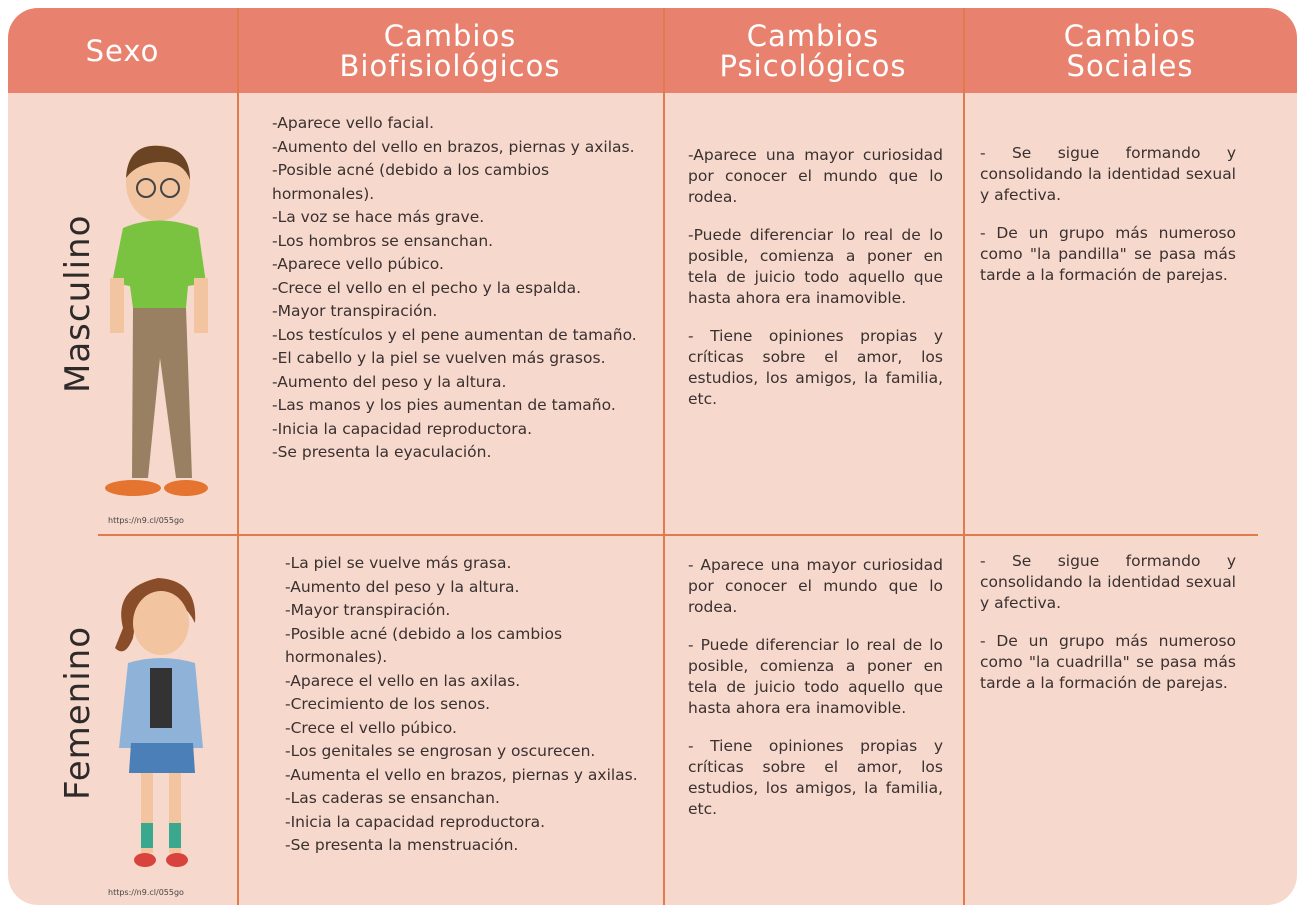 The height and width of the screenshot is (908, 1299). Describe the element at coordinates (378, 217) in the screenshot. I see `list-item: -La voz se hace más grave.` at that location.